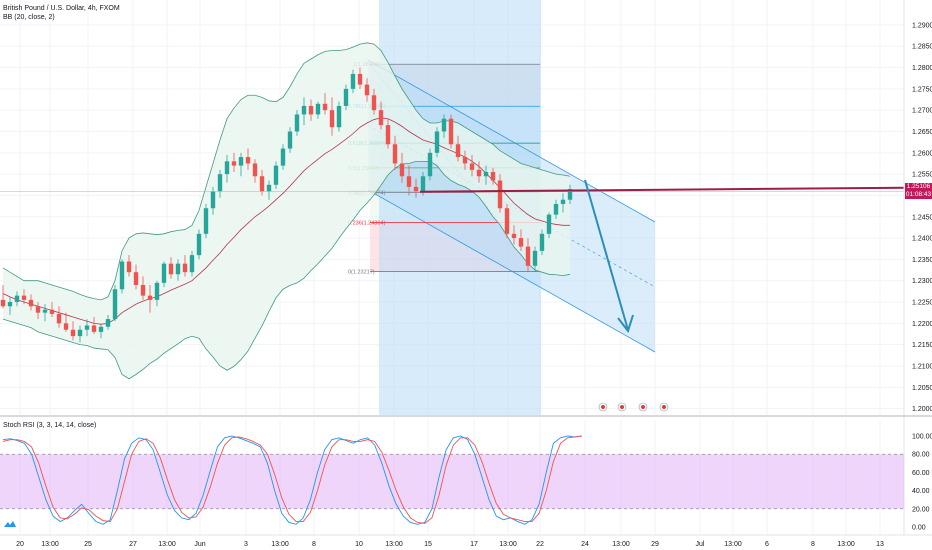 The height and width of the screenshot is (550, 932). Describe the element at coordinates (366, 224) in the screenshot. I see `fib-level-label: 0.236(1.24364)` at that location.